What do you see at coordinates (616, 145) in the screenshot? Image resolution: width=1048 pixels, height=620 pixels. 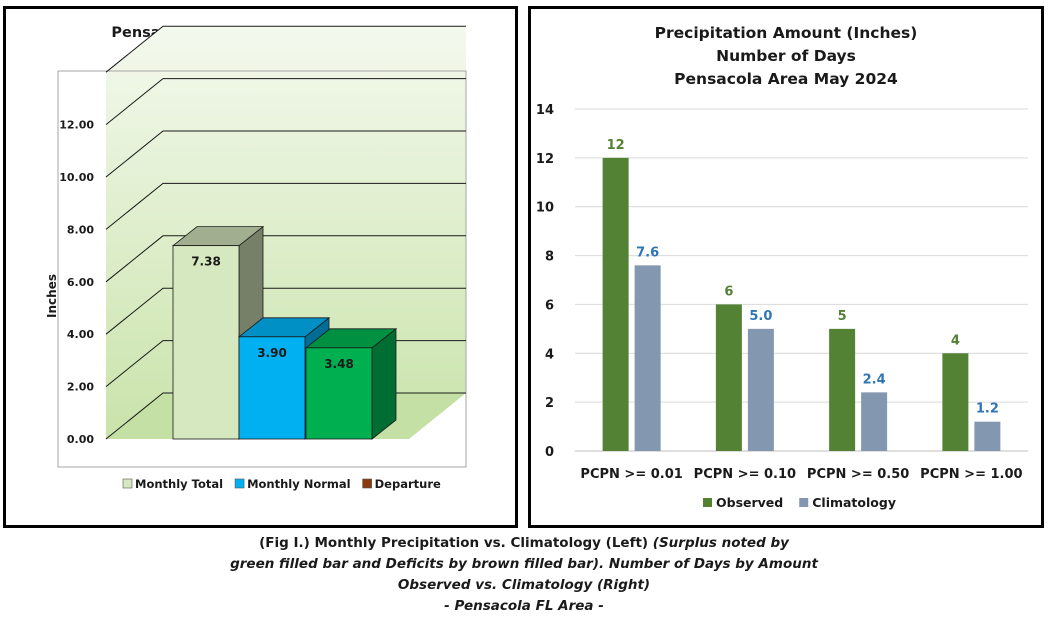 I see `right-bar-data-label: 12` at bounding box center [616, 145].